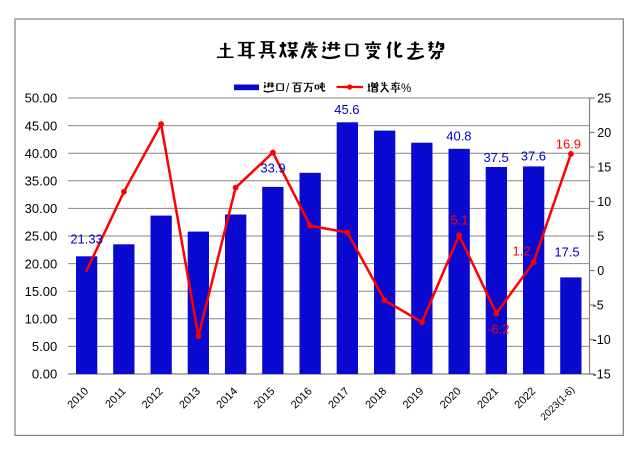  Describe the element at coordinates (495, 157) in the screenshot. I see `svg-text: 37.5` at that location.